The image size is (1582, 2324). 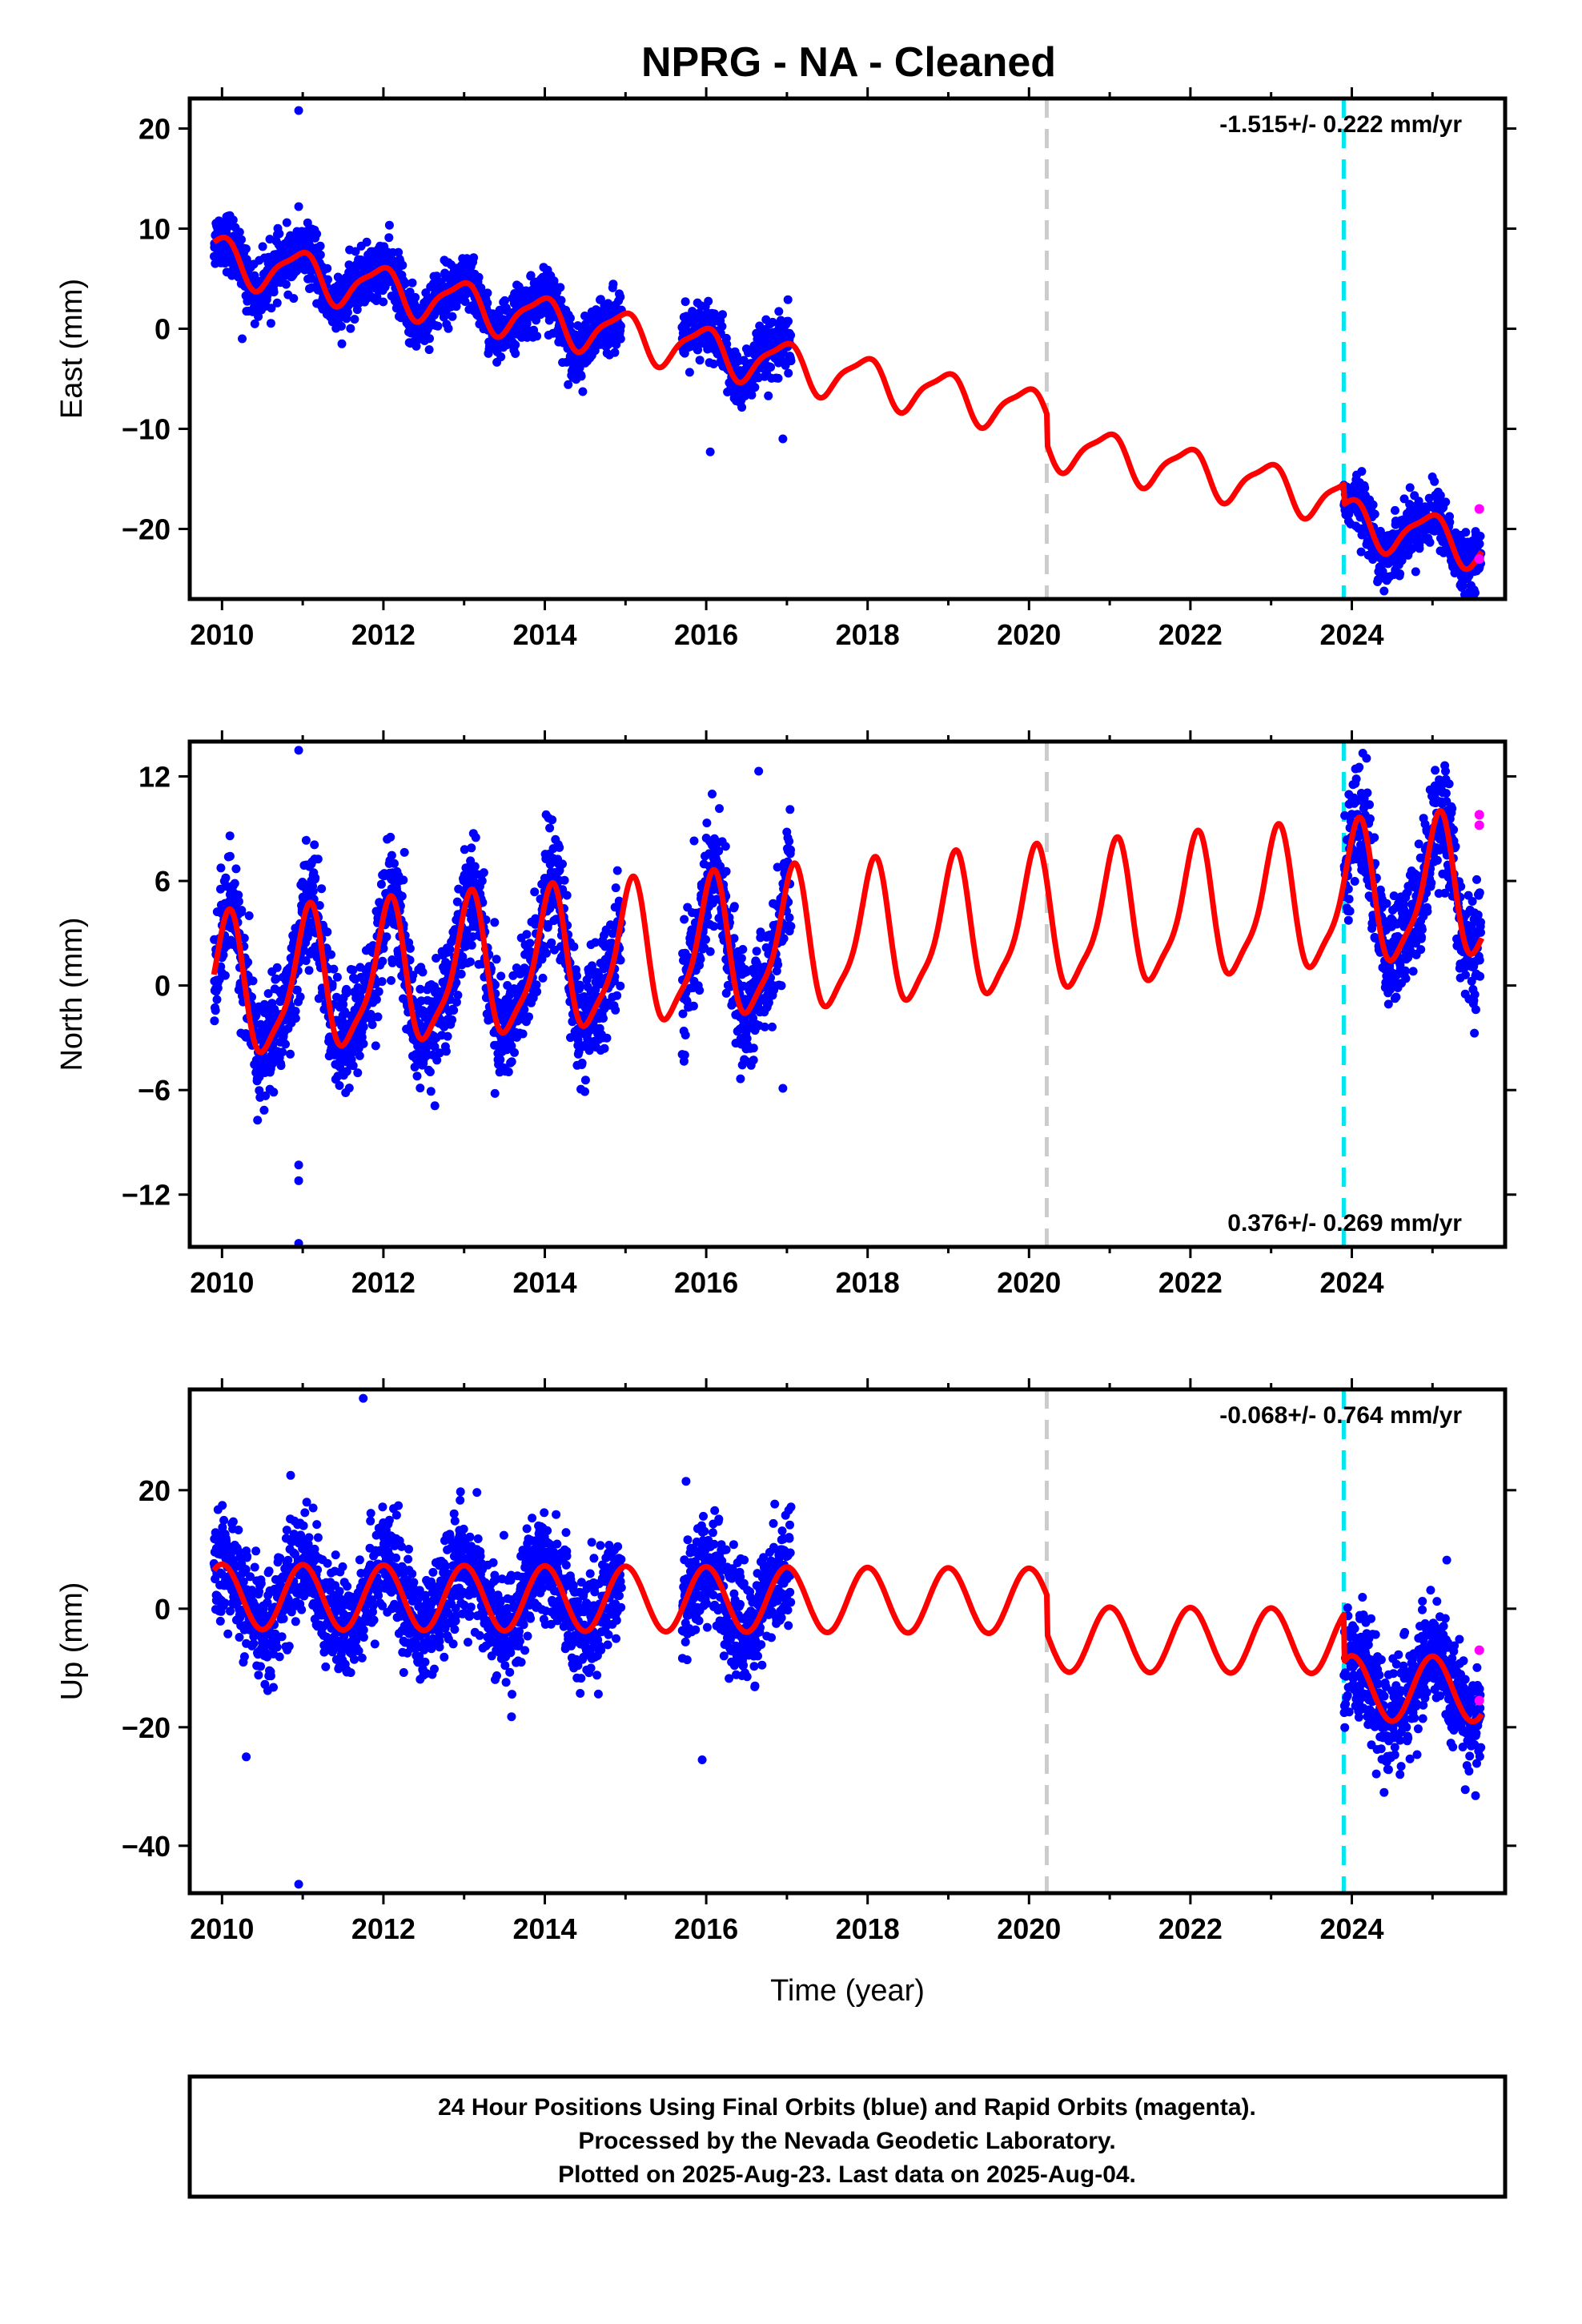 What do you see at coordinates (1340, 124) in the screenshot?
I see `rate-label: -1.515+/- 0.222 mm/yr` at bounding box center [1340, 124].